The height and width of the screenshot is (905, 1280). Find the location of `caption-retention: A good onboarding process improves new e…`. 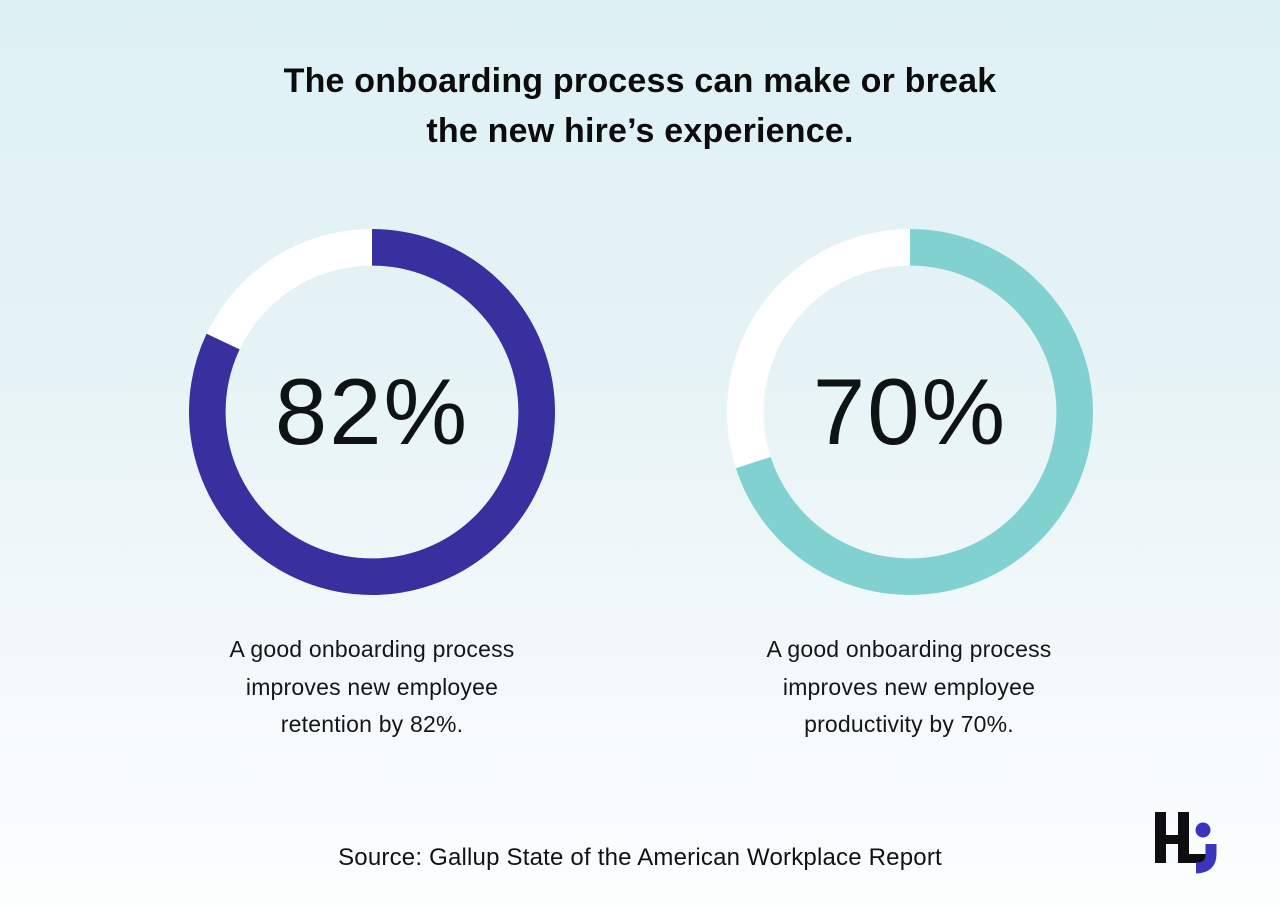

caption-retention: A good onboarding process improves new e… is located at coordinates (372, 687).